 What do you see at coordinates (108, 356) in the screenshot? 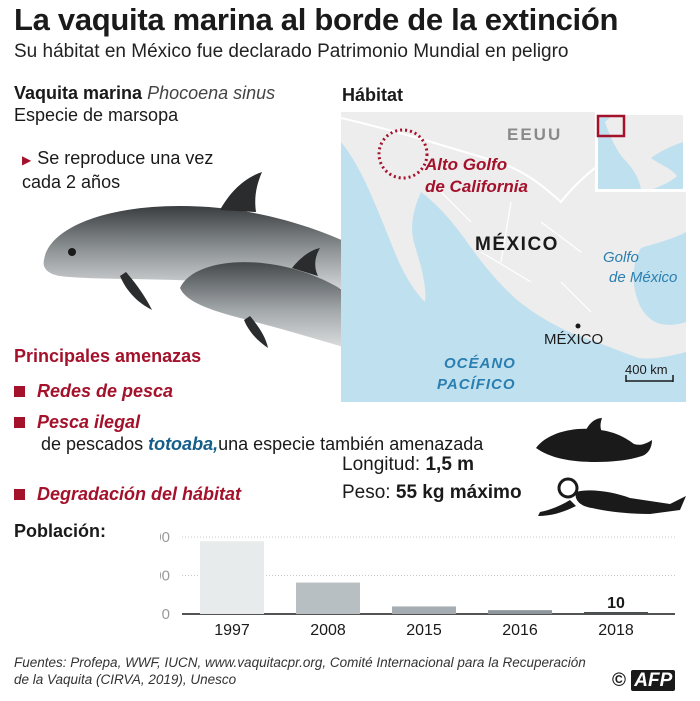
I see `threats-title: Principales amenazas` at bounding box center [108, 356].